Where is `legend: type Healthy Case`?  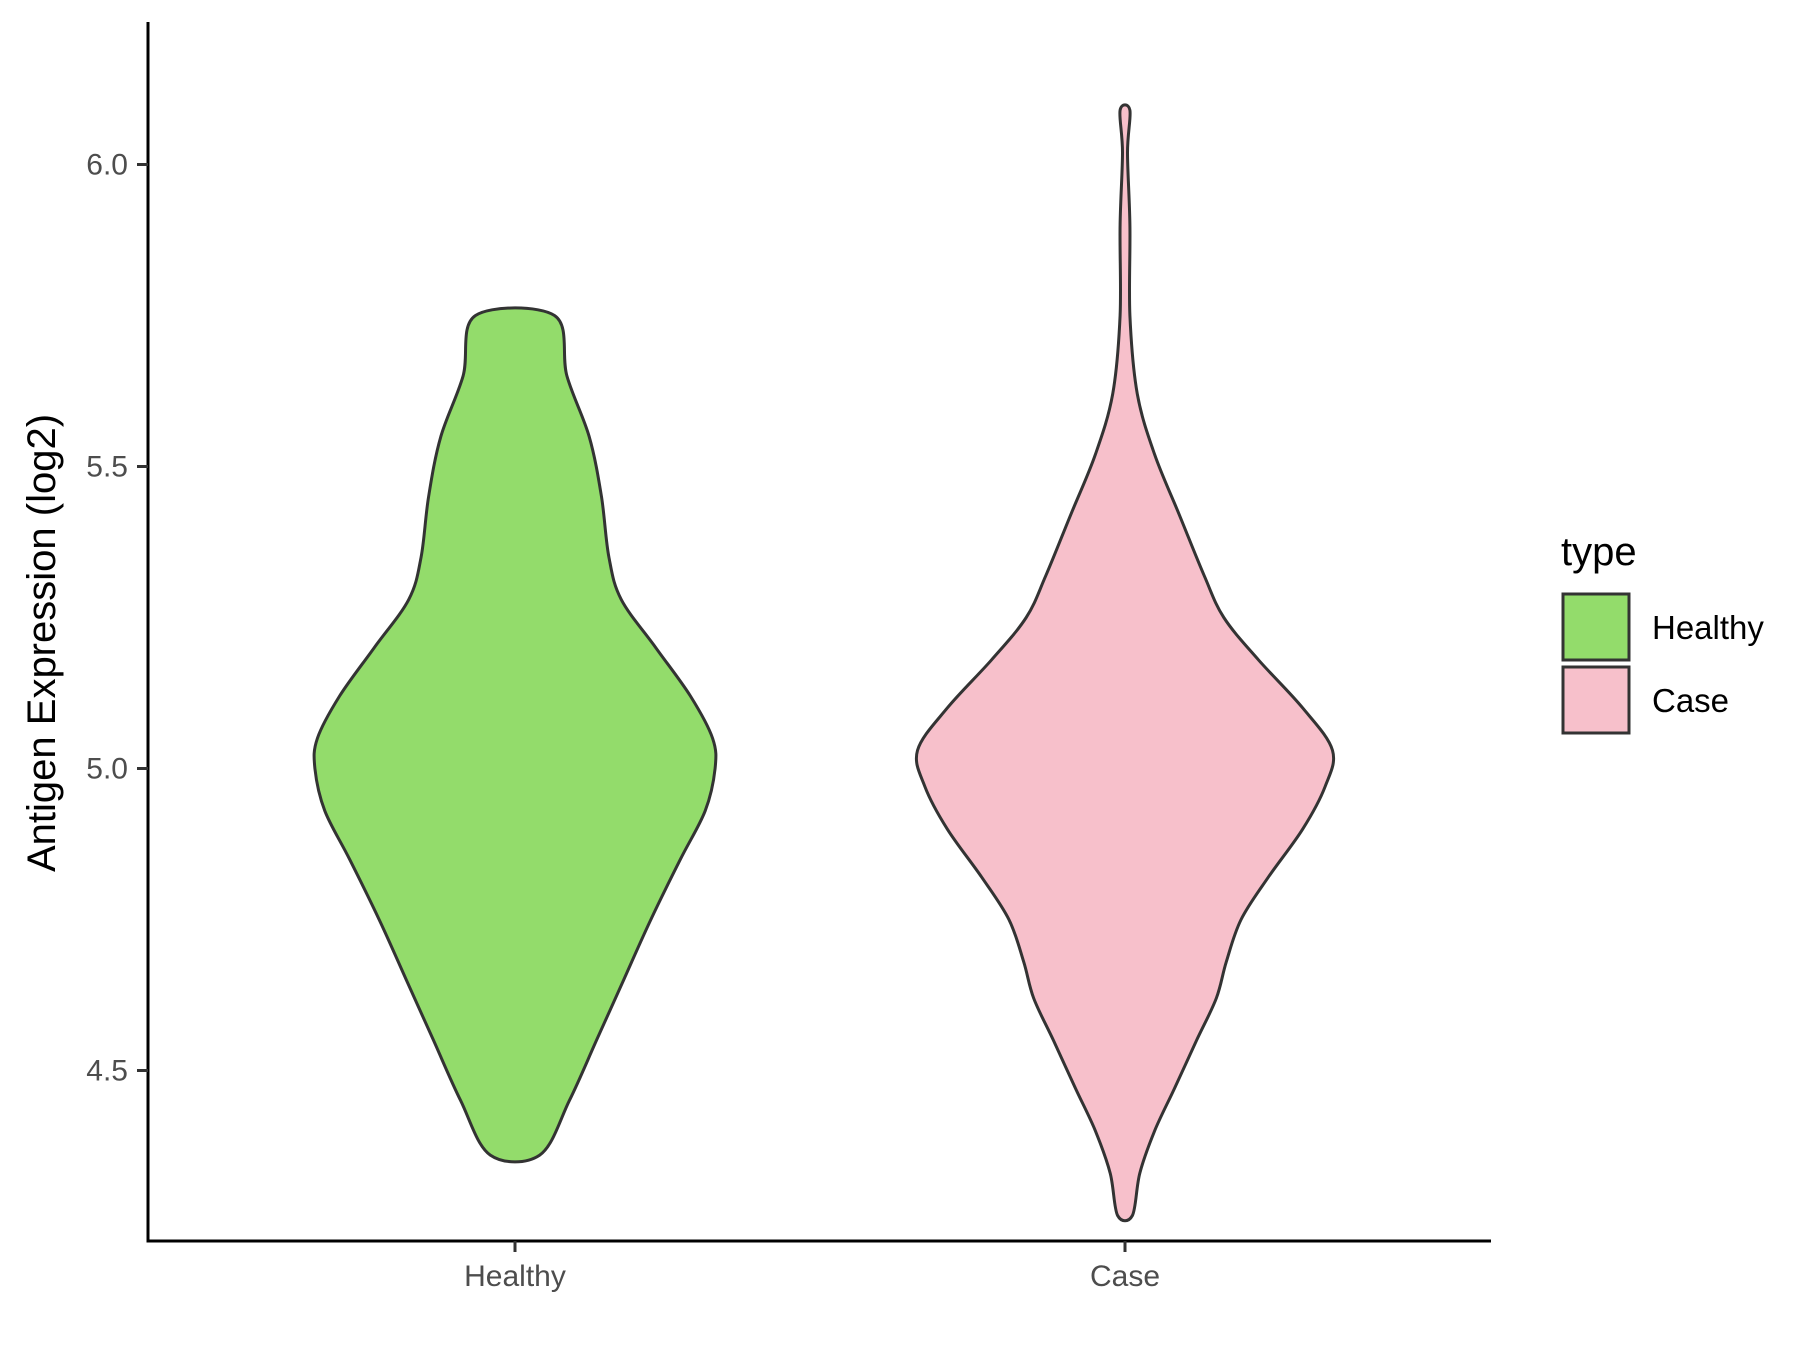
legend: type Healthy Case is located at coordinates (1662, 632).